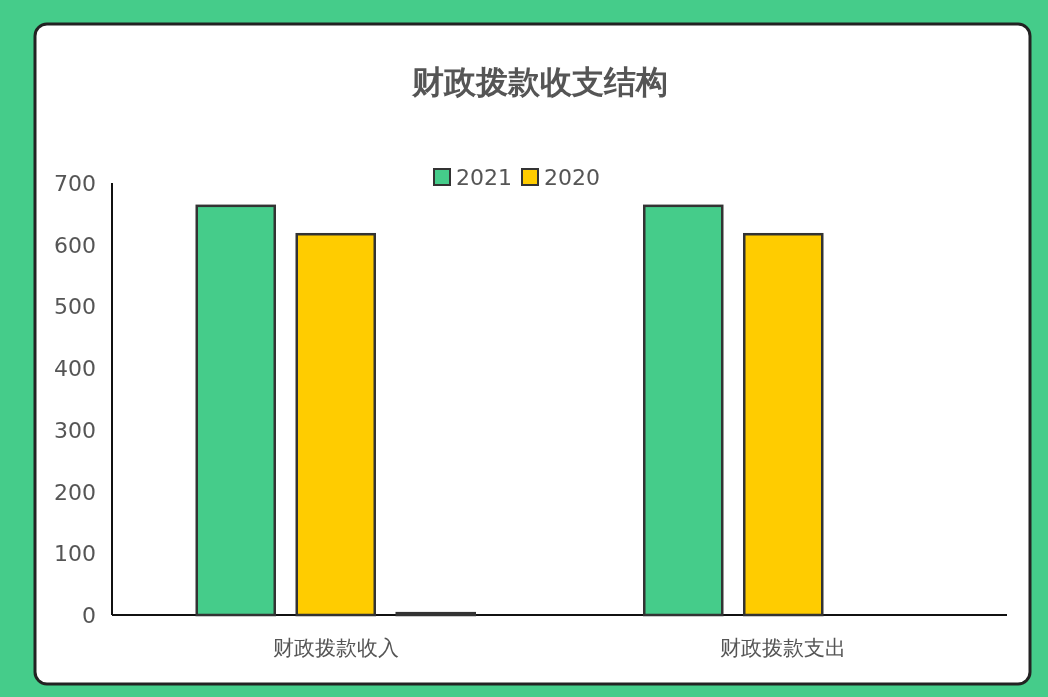  I want to click on y-tick-label: 300, so click(75, 430).